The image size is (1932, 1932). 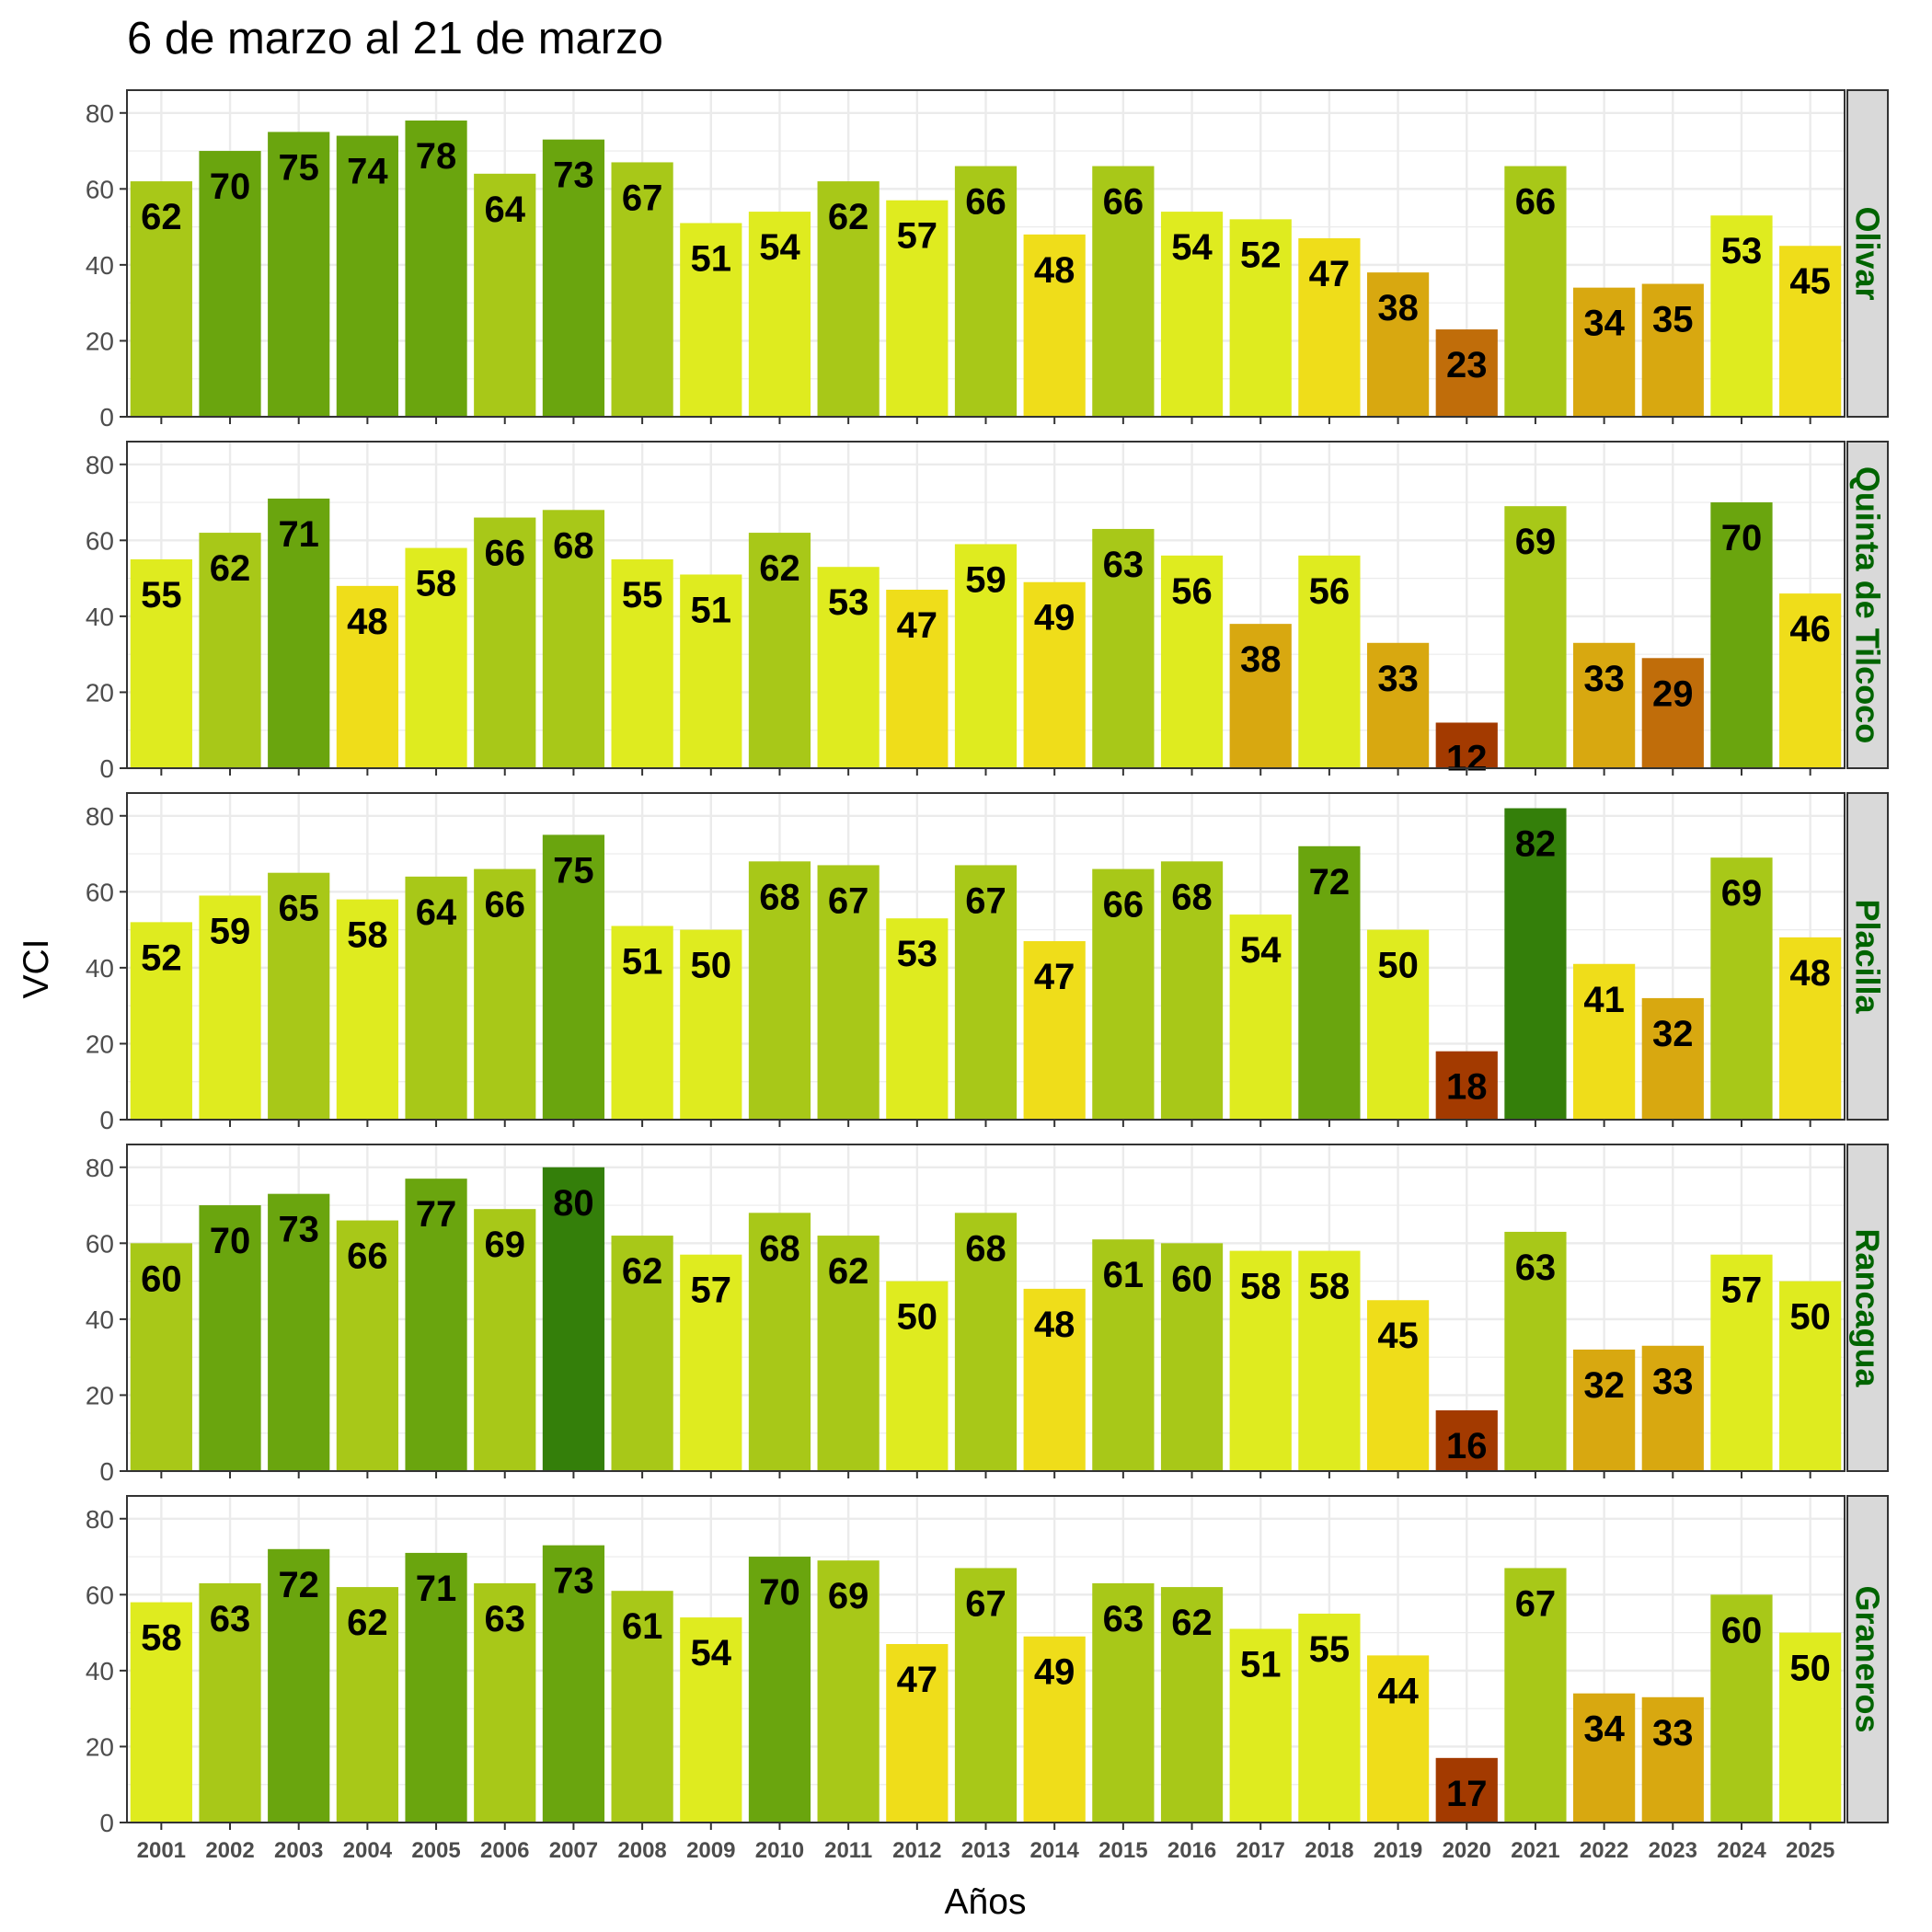 What do you see at coordinates (641, 1850) in the screenshot?
I see `x-tick-label: 2008` at bounding box center [641, 1850].